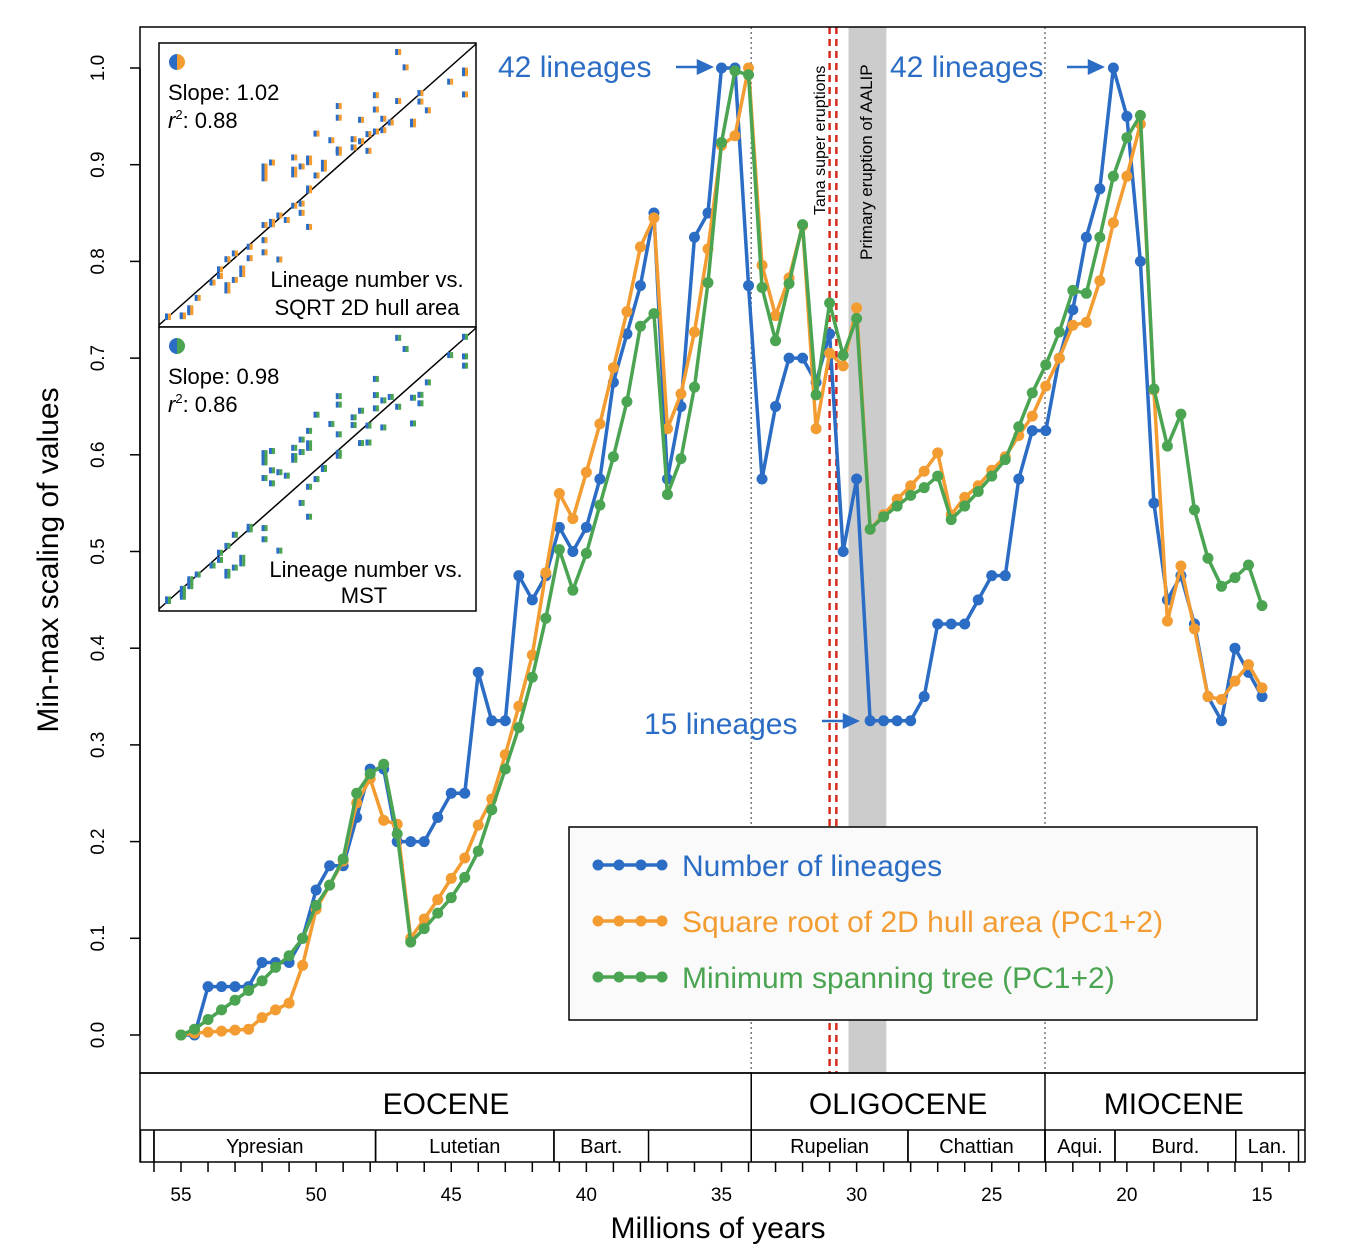 The image size is (1345, 1254). I want to click on tana-label: Tana super eruptions, so click(820, 140).